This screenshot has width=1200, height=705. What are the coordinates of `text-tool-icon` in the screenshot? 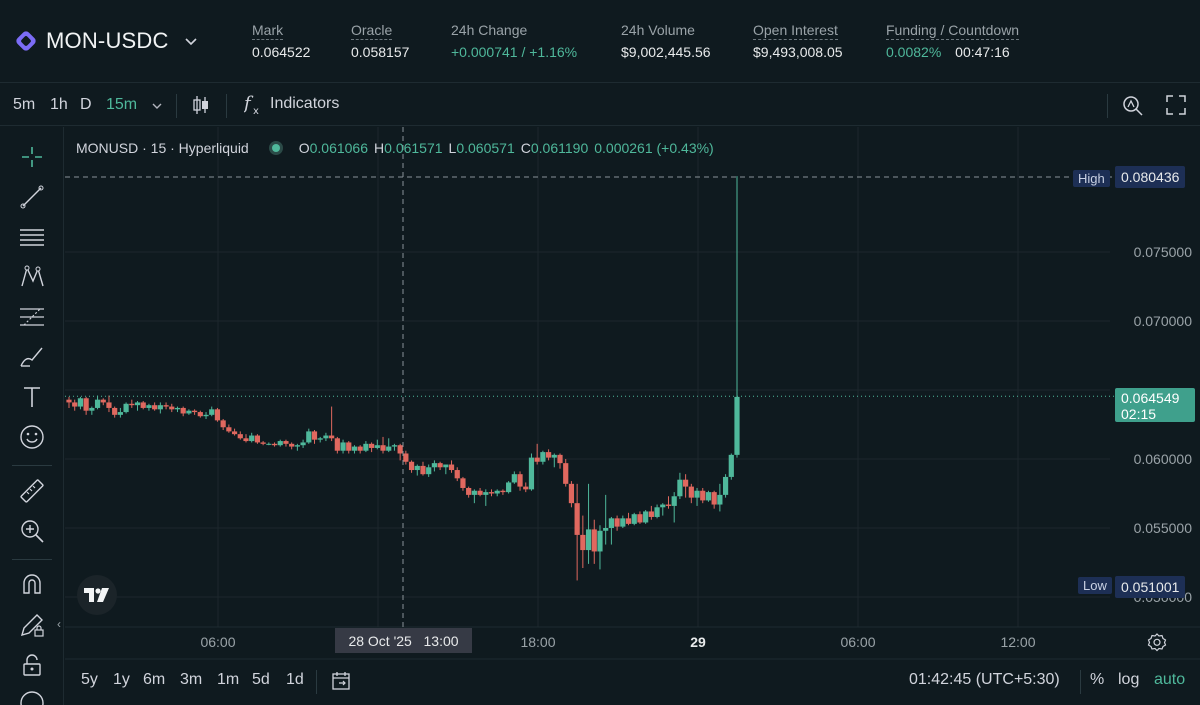 It's located at (32, 397).